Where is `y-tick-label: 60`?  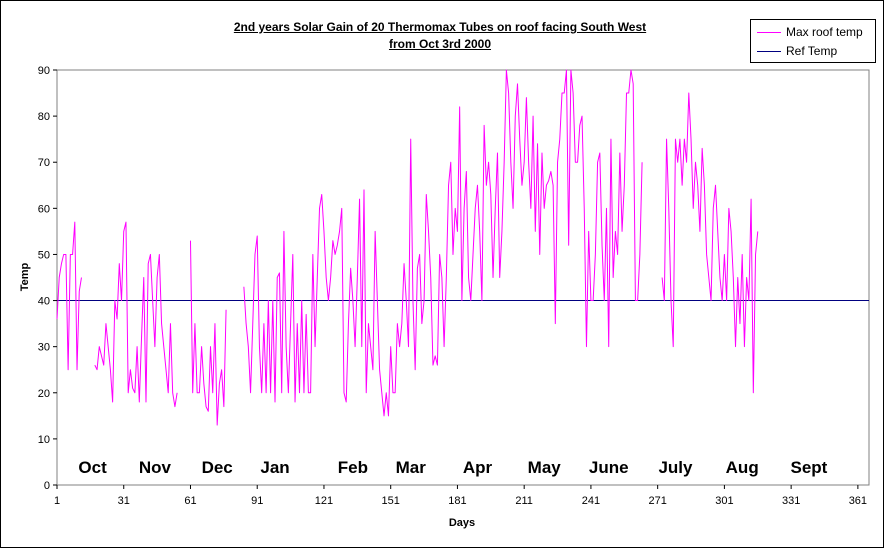 y-tick-label: 60 is located at coordinates (44, 209).